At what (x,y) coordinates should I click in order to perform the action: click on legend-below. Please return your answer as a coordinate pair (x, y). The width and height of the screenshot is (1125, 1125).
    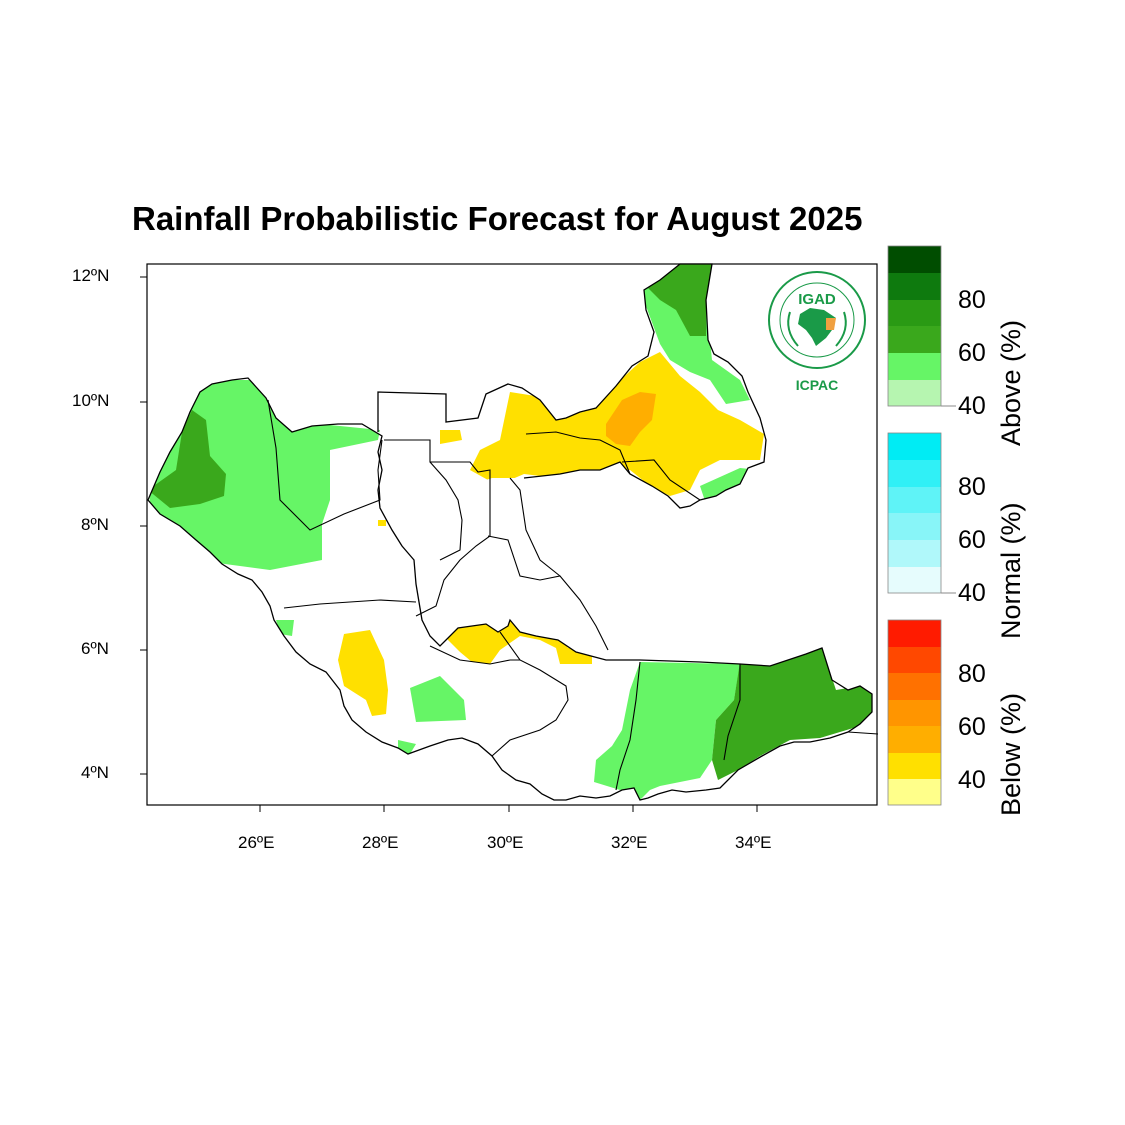
    Looking at the image, I should click on (914, 712).